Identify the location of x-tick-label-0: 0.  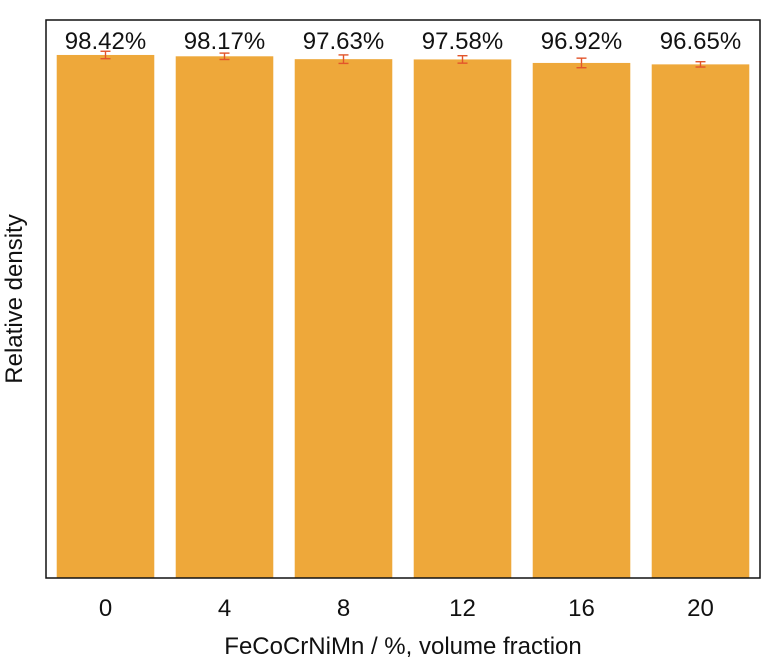
(105, 608).